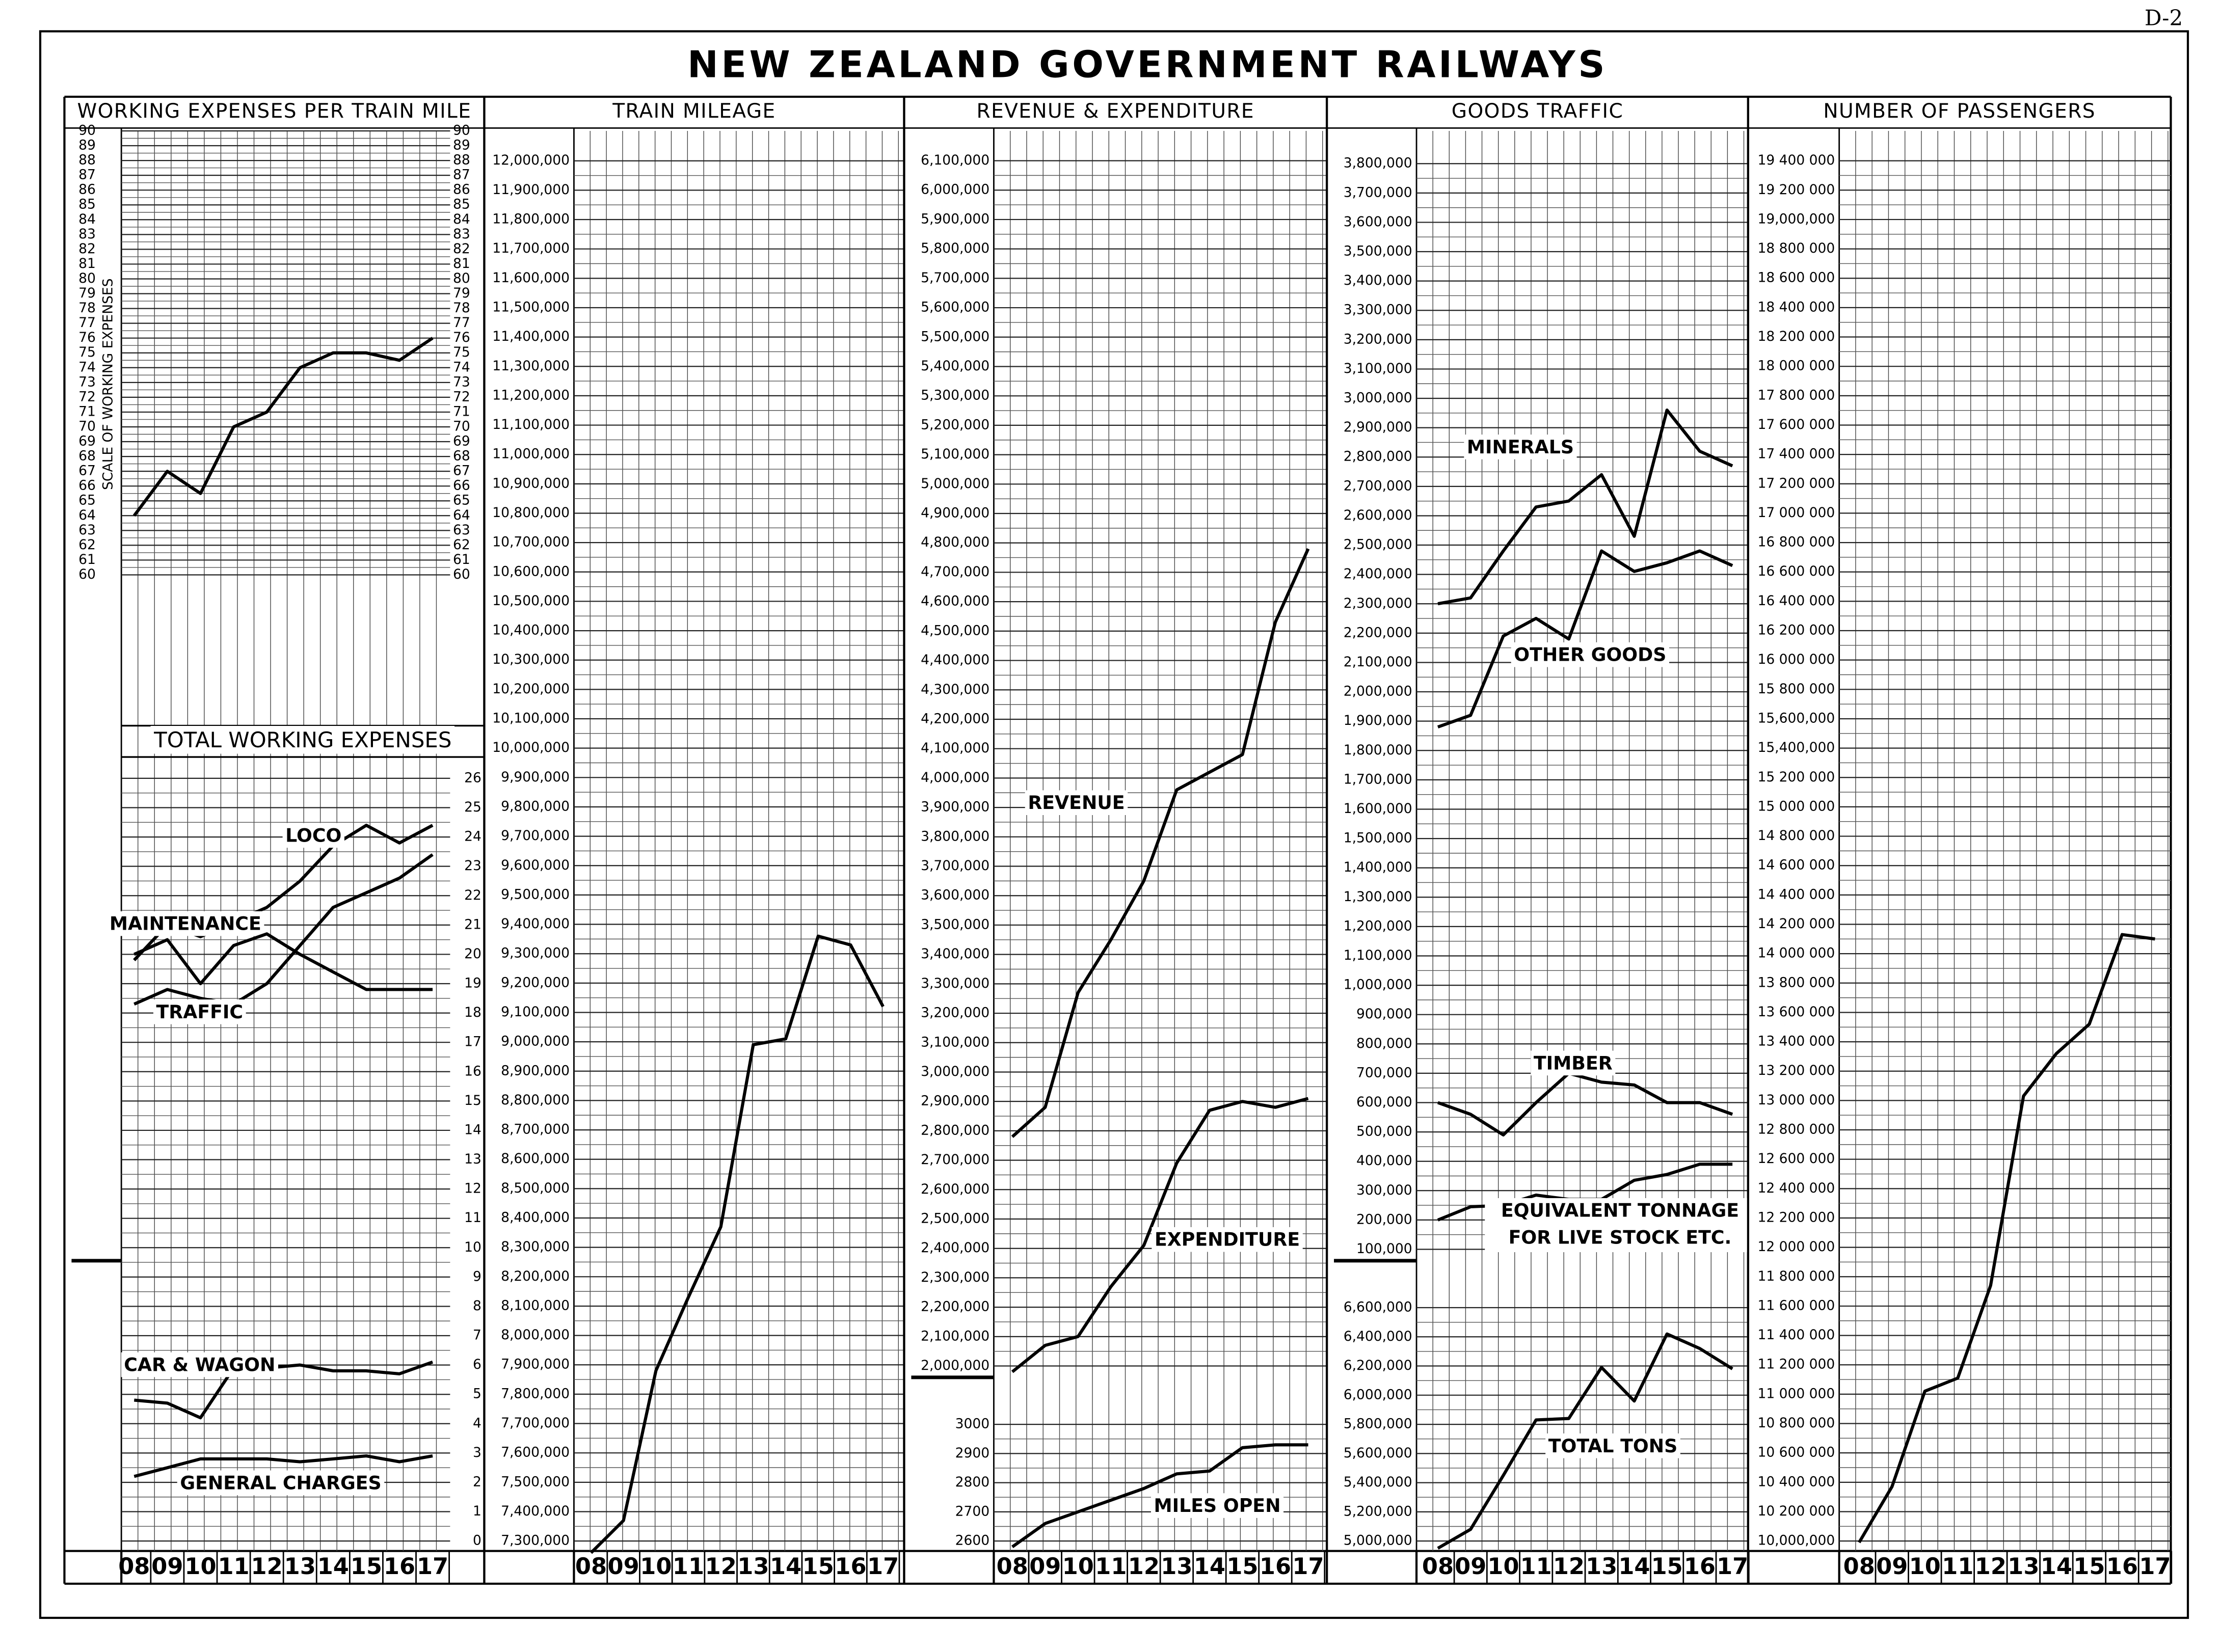 The height and width of the screenshot is (1652, 2221). Describe the element at coordinates (535, 1012) in the screenshot. I see `y-tick-label: 9,100,000` at that location.